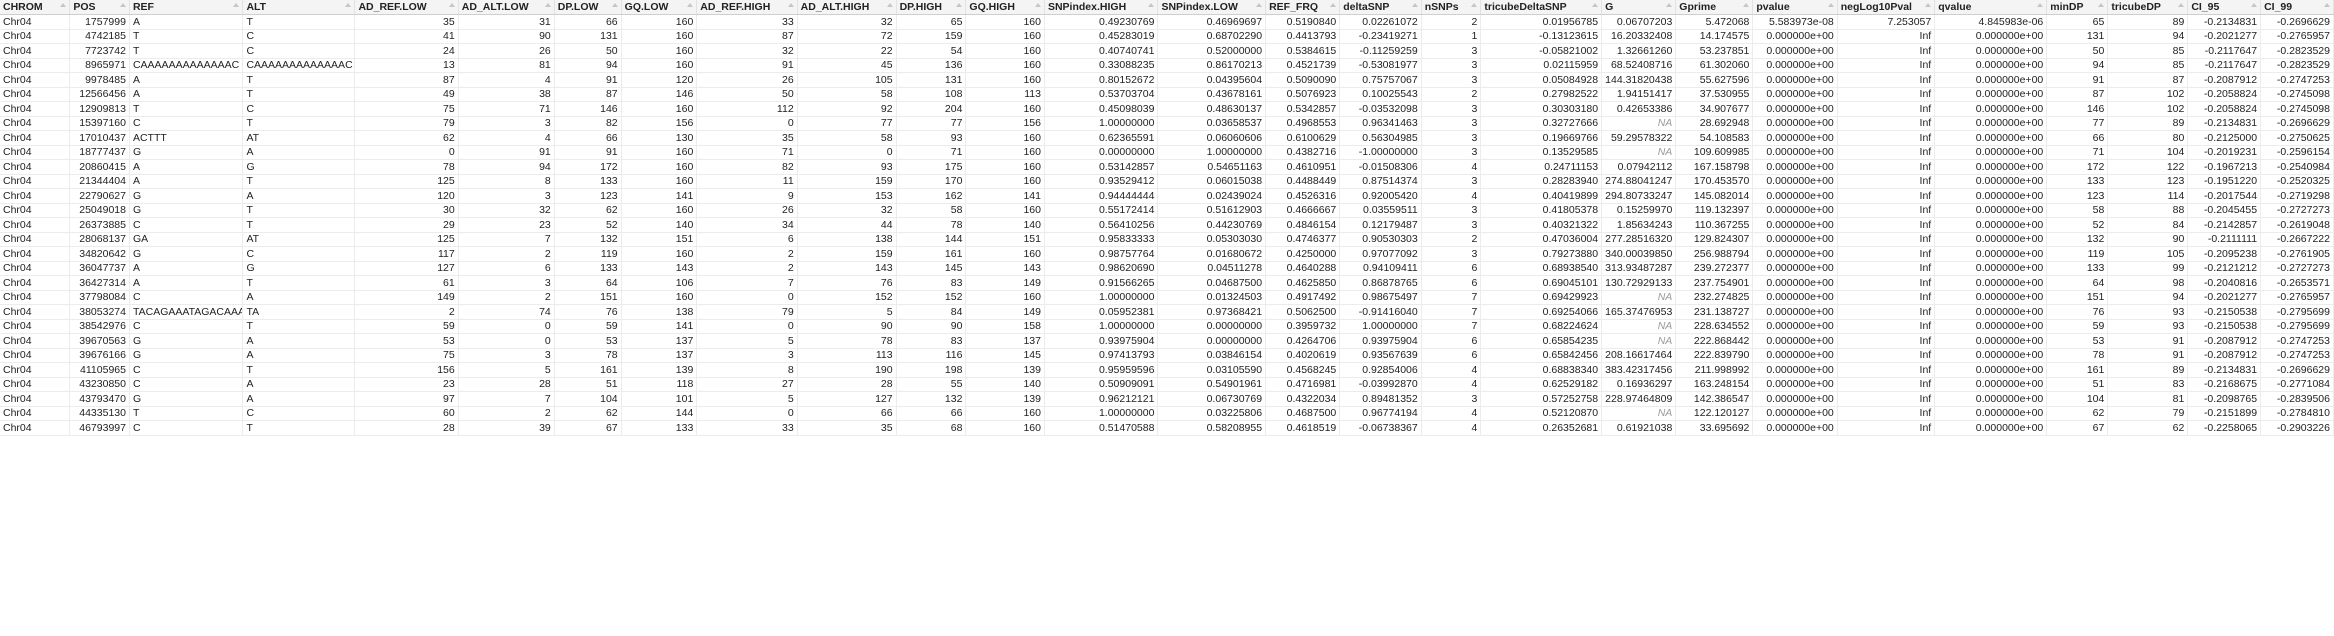  Describe the element at coordinates (1639, 123) in the screenshot. I see `cell-g: NA` at that location.